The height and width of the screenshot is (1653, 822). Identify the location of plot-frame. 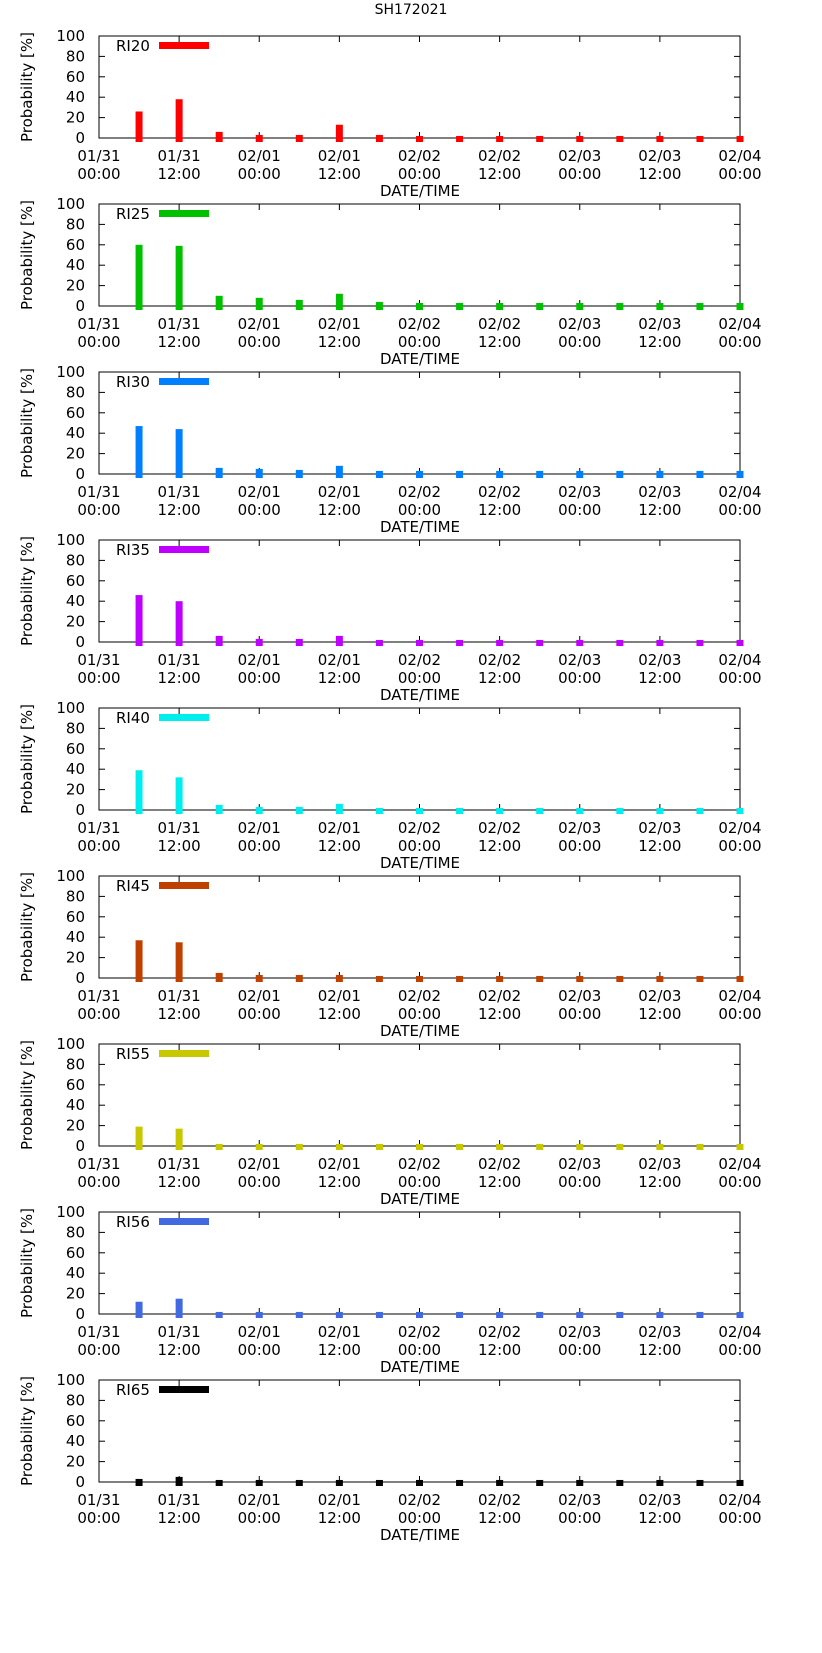
(419, 423).